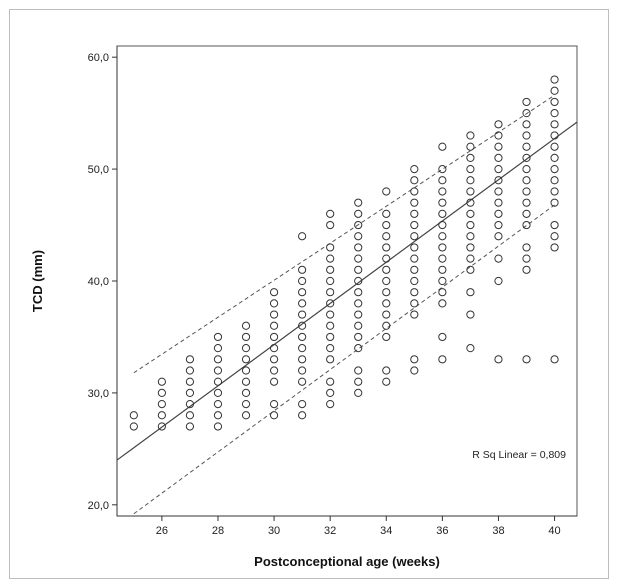 The image size is (620, 588). What do you see at coordinates (98, 394) in the screenshot?
I see `y-tick-label: 30,0` at bounding box center [98, 394].